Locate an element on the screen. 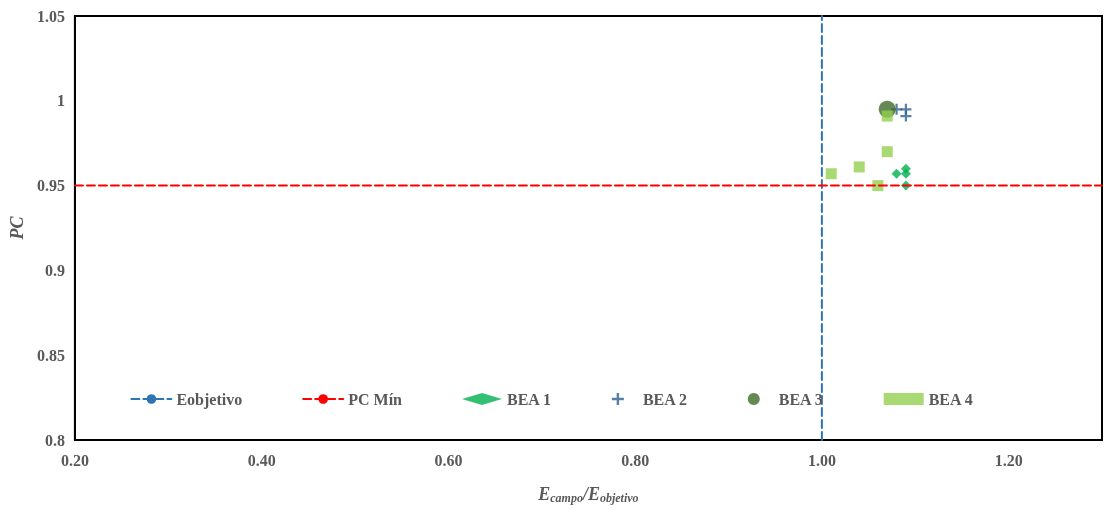  y-tick-label: 0.85 is located at coordinates (50, 355).